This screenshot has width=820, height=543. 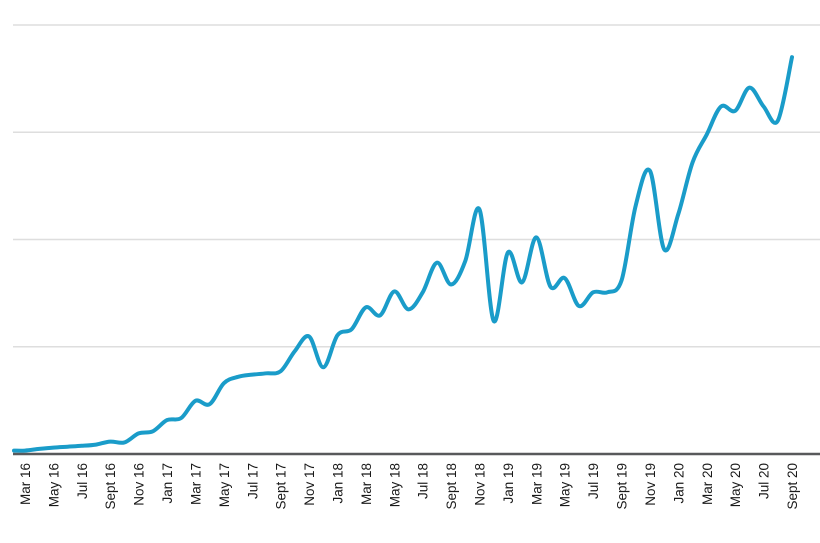 I want to click on x-tick-label: May 18, so click(x=394, y=485).